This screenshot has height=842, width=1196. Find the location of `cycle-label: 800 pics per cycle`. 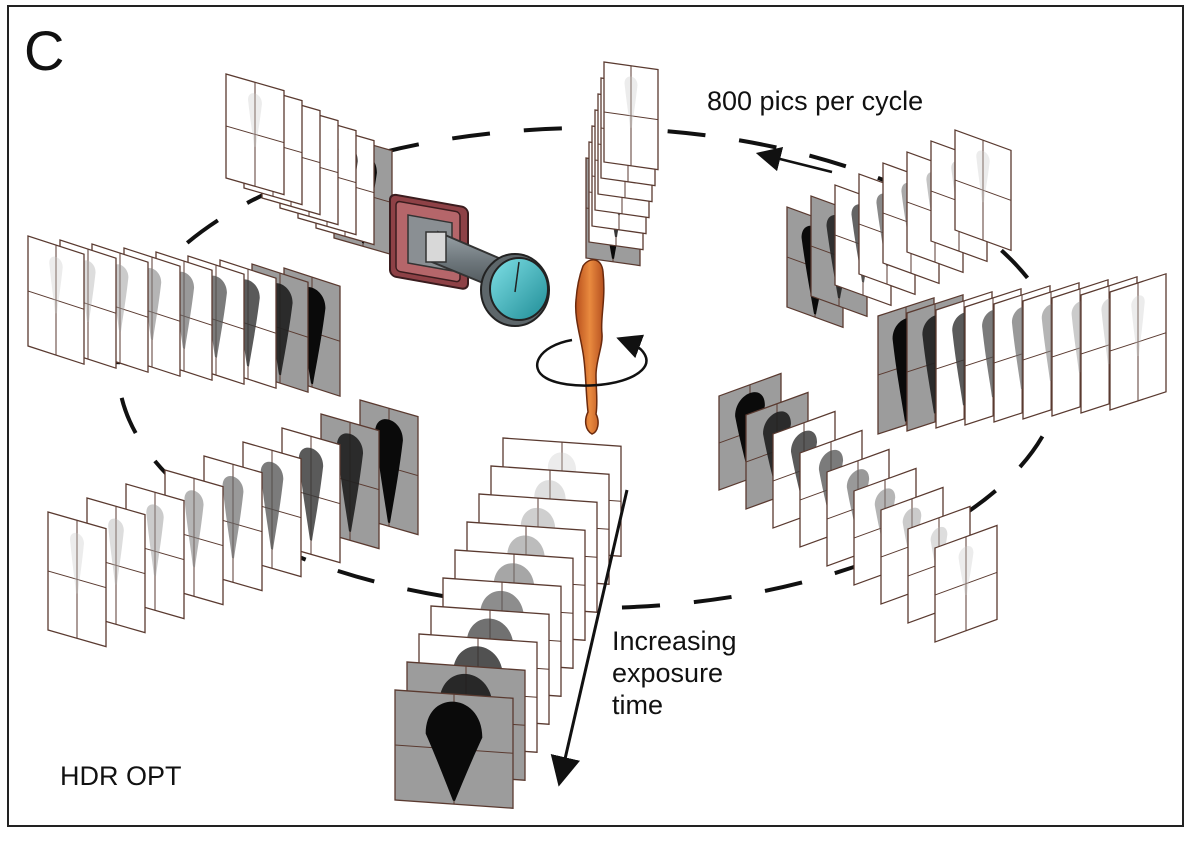

cycle-label: 800 pics per cycle is located at coordinates (815, 101).